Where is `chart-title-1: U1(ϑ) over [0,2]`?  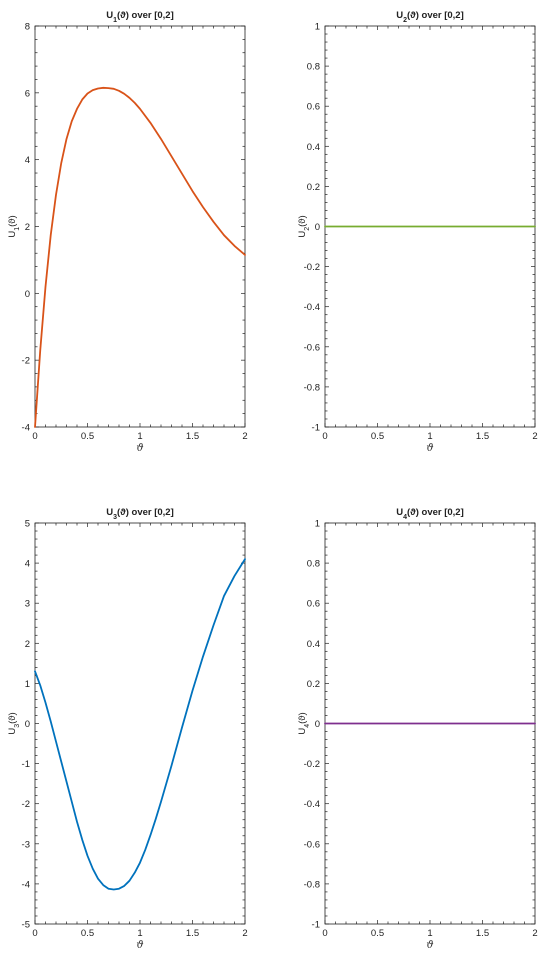 chart-title-1: U1(ϑ) over [0,2] is located at coordinates (140, 17).